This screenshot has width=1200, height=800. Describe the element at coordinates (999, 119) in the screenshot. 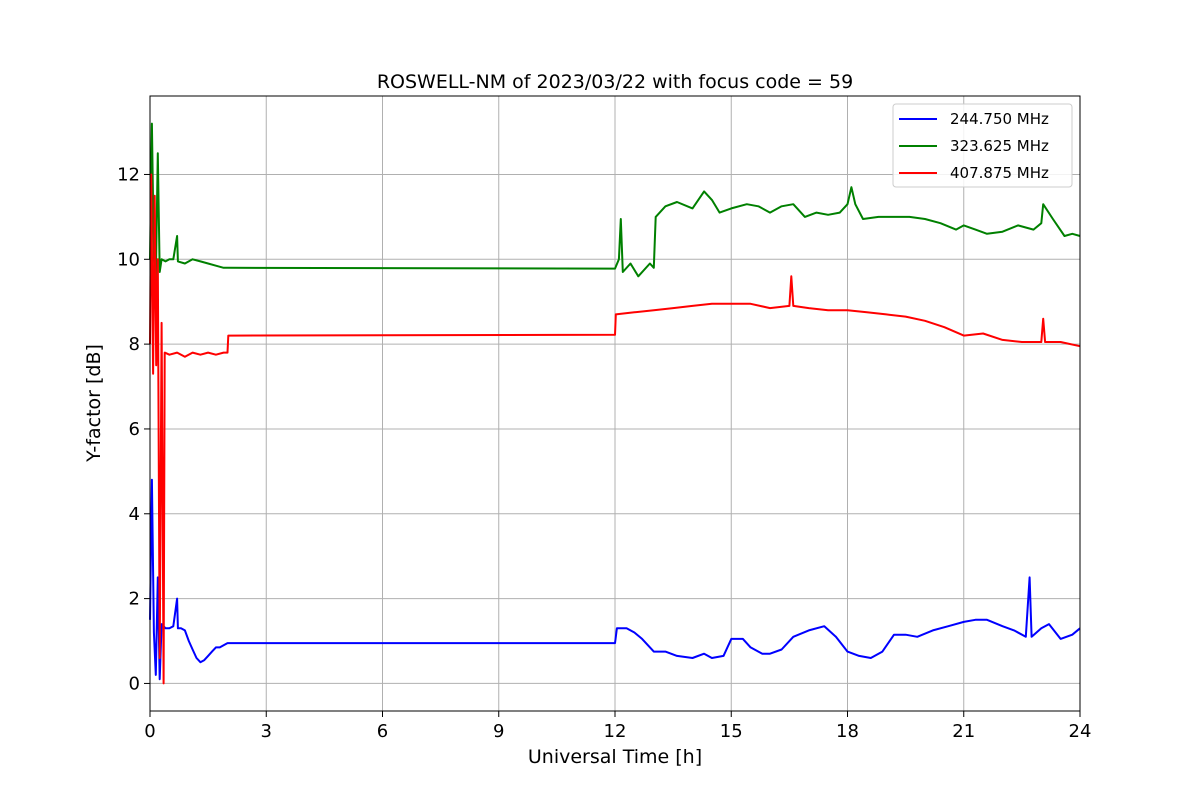

I see `legend-label: 244.750 MHz` at that location.